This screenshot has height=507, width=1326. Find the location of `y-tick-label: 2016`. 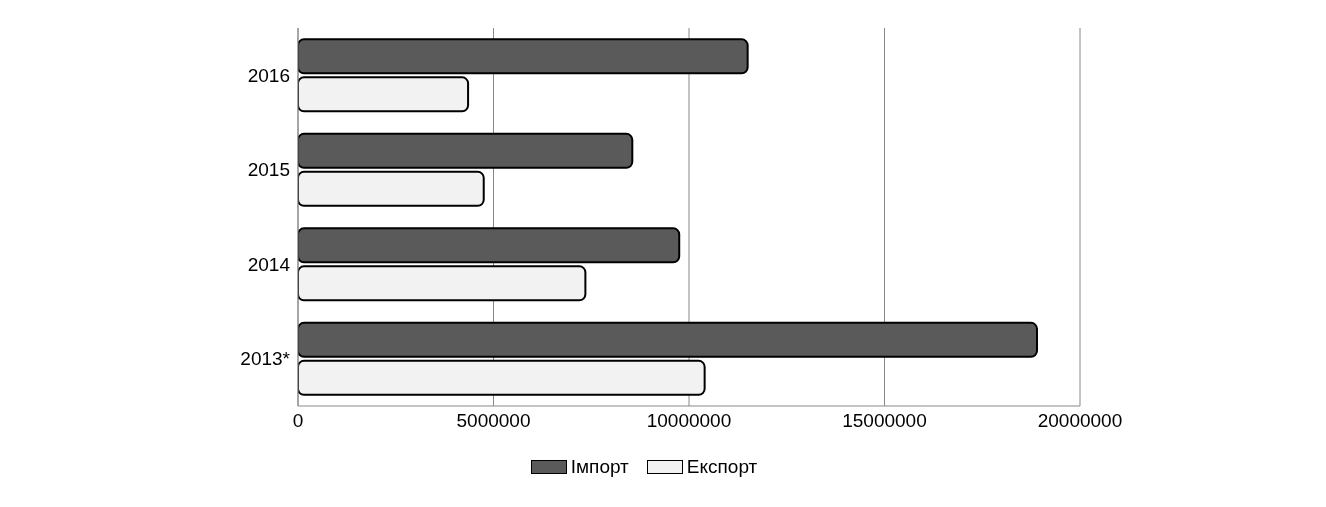

y-tick-label: 2016 is located at coordinates (268, 75).